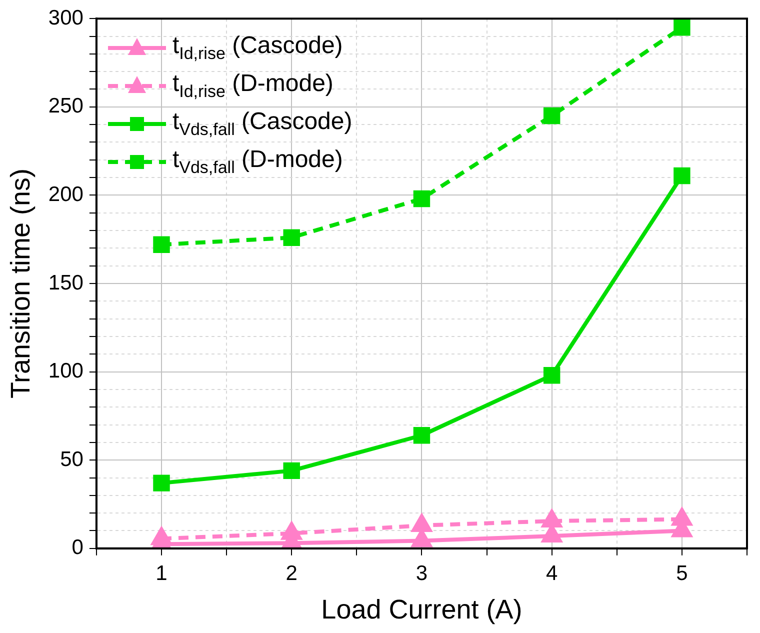  Describe the element at coordinates (422, 573) in the screenshot. I see `x-tick-label: 3` at that location.